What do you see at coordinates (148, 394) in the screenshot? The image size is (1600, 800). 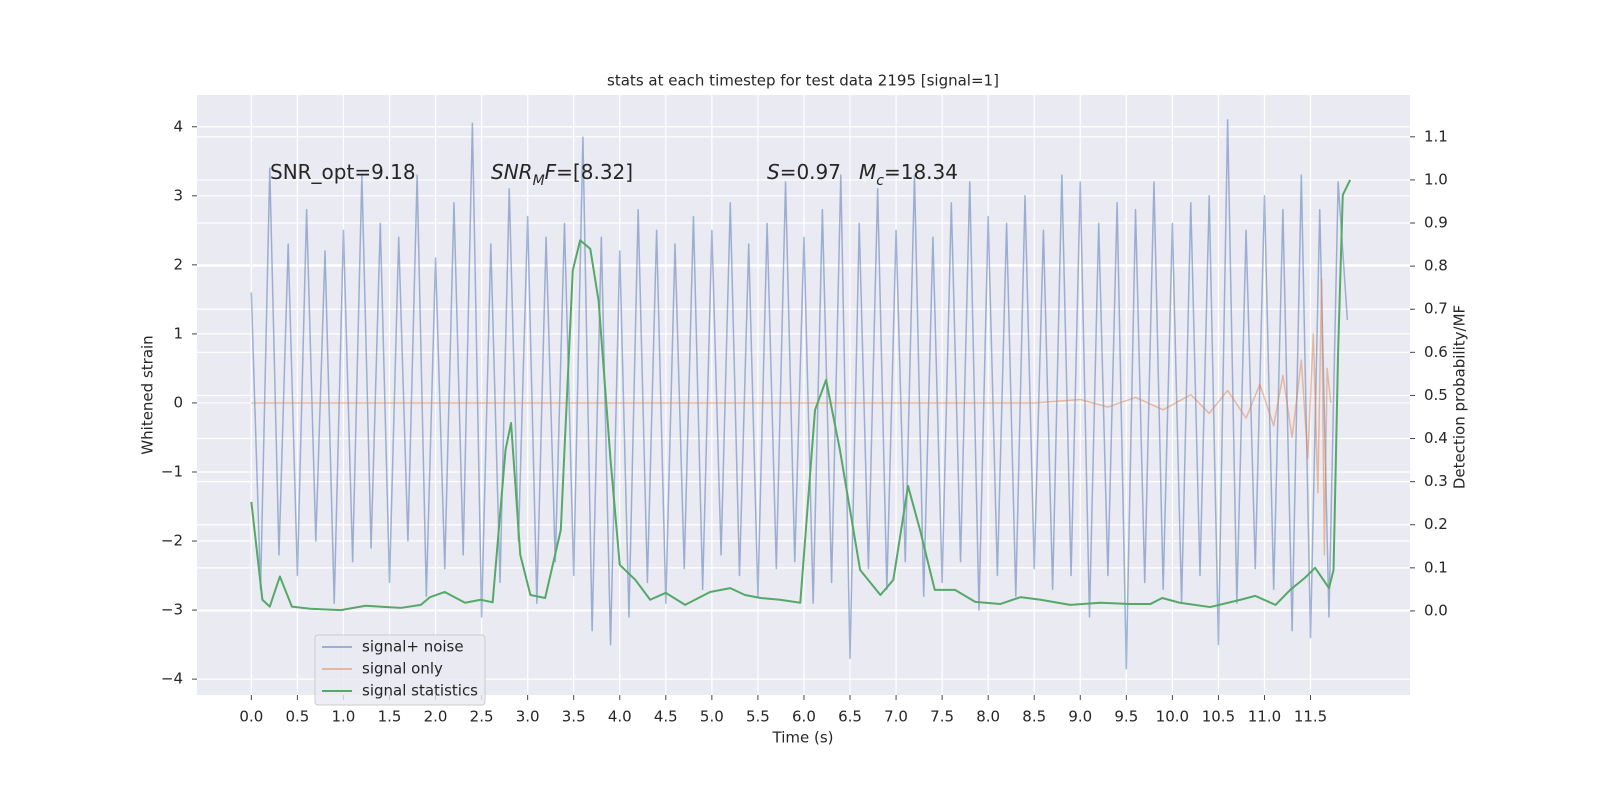 I see `y-axis-label: Whitened strain` at bounding box center [148, 394].